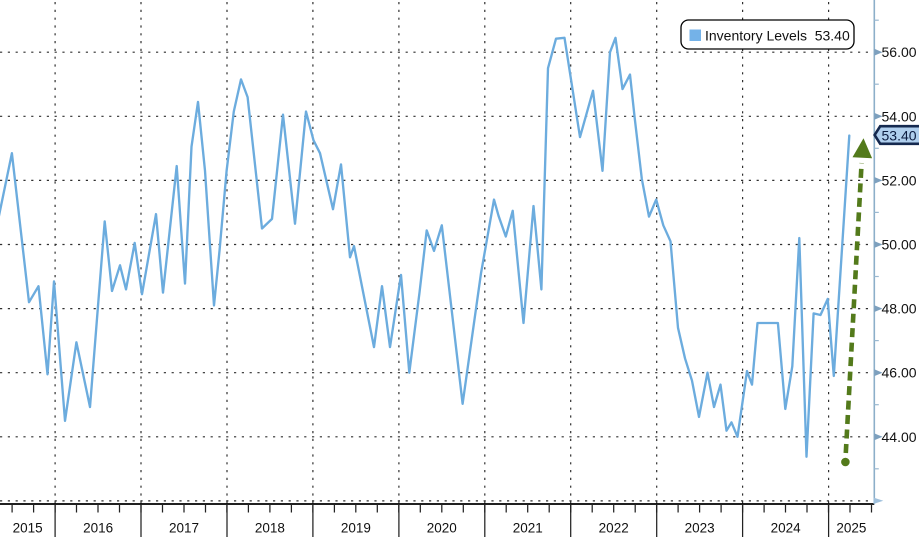 The image size is (919, 539). What do you see at coordinates (899, 245) in the screenshot?
I see `svg-text: 50.00` at bounding box center [899, 245].